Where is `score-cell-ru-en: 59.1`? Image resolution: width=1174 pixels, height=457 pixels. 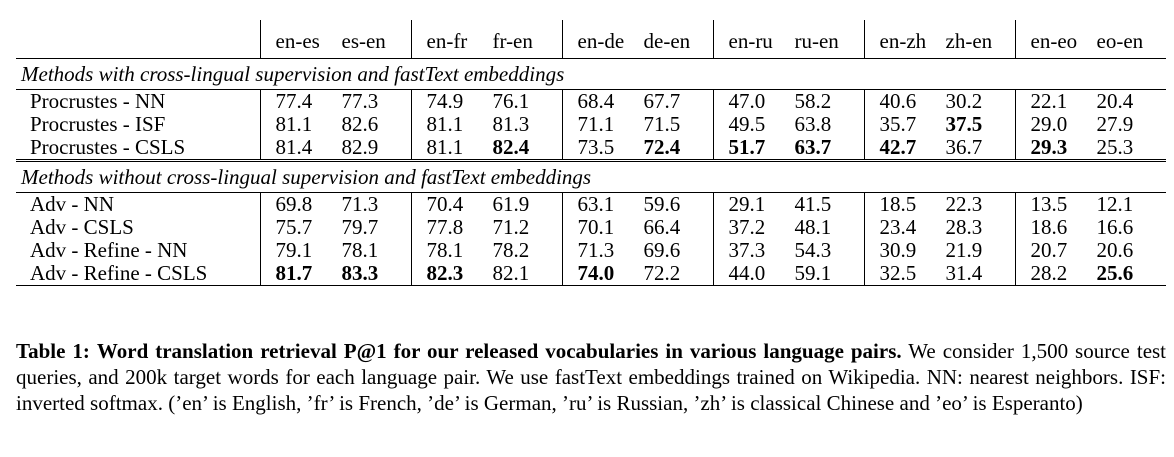
score-cell-ru-en: 59.1 is located at coordinates (826, 274).